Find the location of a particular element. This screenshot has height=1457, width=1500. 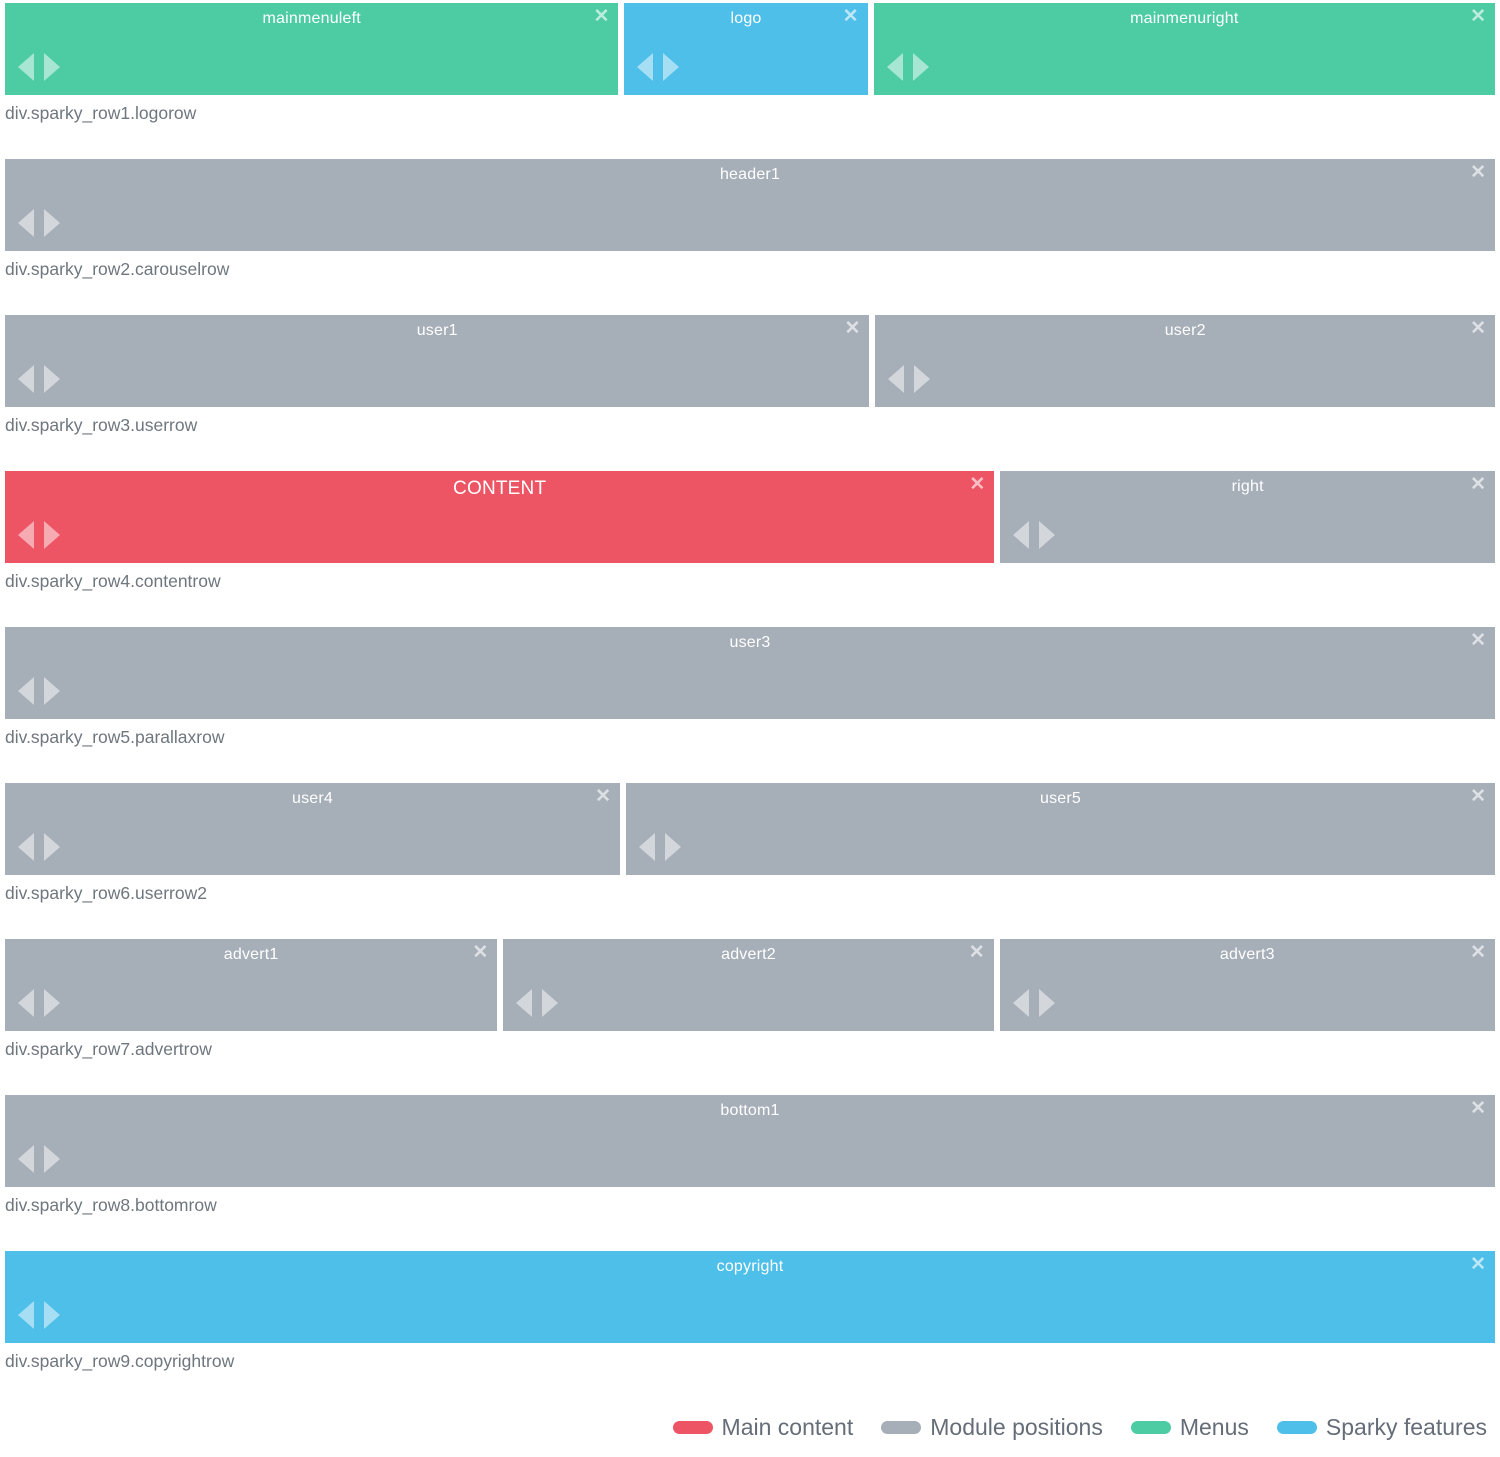

row-blocks: mainmenuleft ✕ logo ✕ mainmenuright ✕ is located at coordinates (750, 49).